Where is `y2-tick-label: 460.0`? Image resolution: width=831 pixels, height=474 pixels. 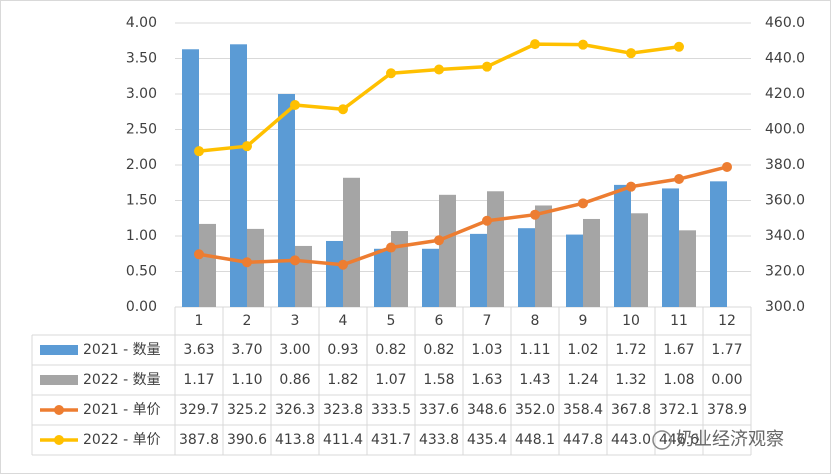
y2-tick-label: 460.0 is located at coordinates (785, 23).